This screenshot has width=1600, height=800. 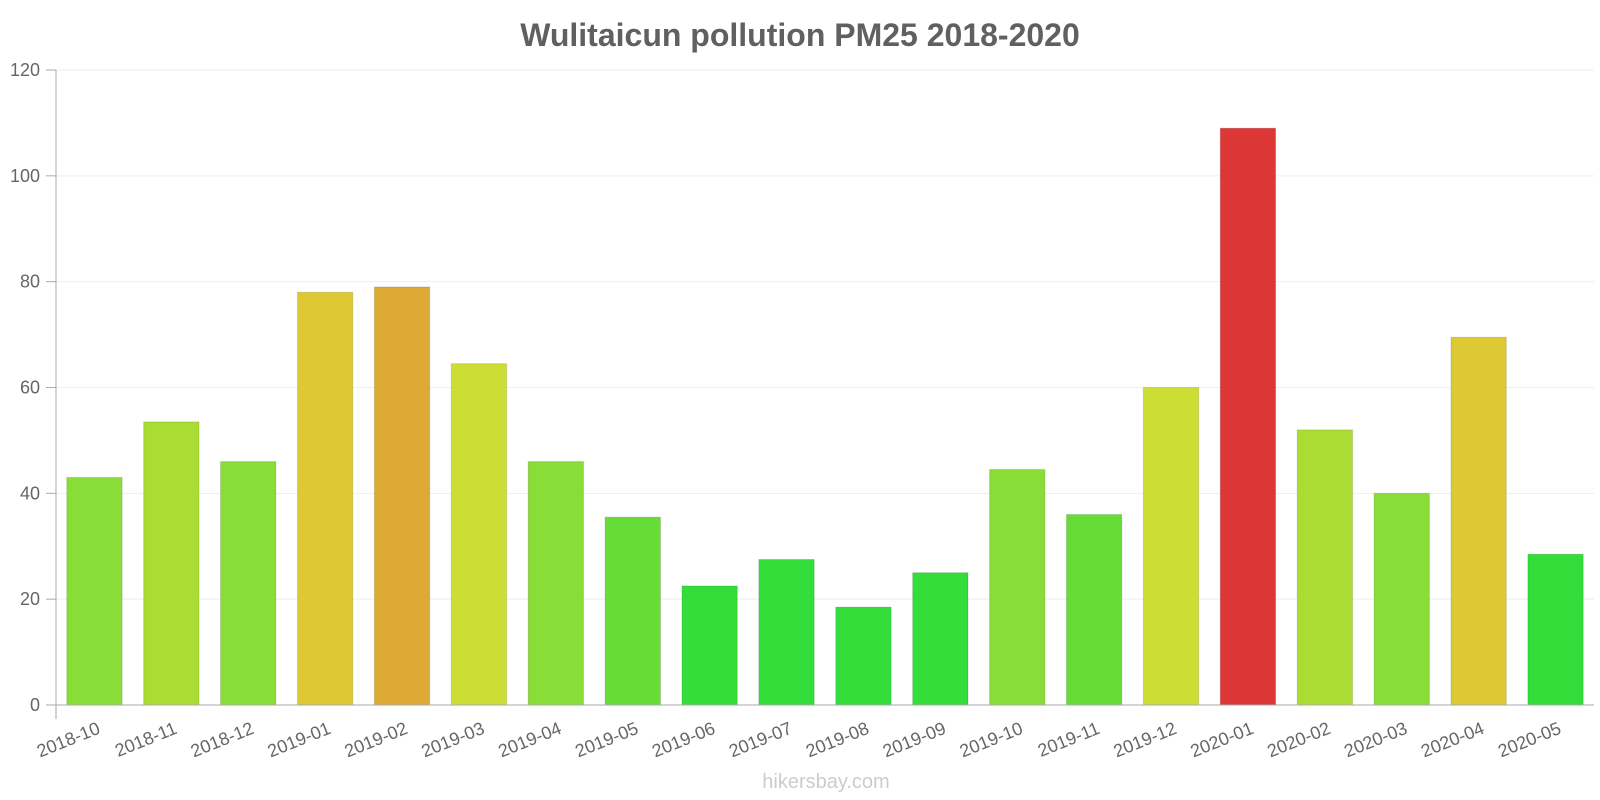 I want to click on x-tick-label: 2019-05, so click(x=606, y=739).